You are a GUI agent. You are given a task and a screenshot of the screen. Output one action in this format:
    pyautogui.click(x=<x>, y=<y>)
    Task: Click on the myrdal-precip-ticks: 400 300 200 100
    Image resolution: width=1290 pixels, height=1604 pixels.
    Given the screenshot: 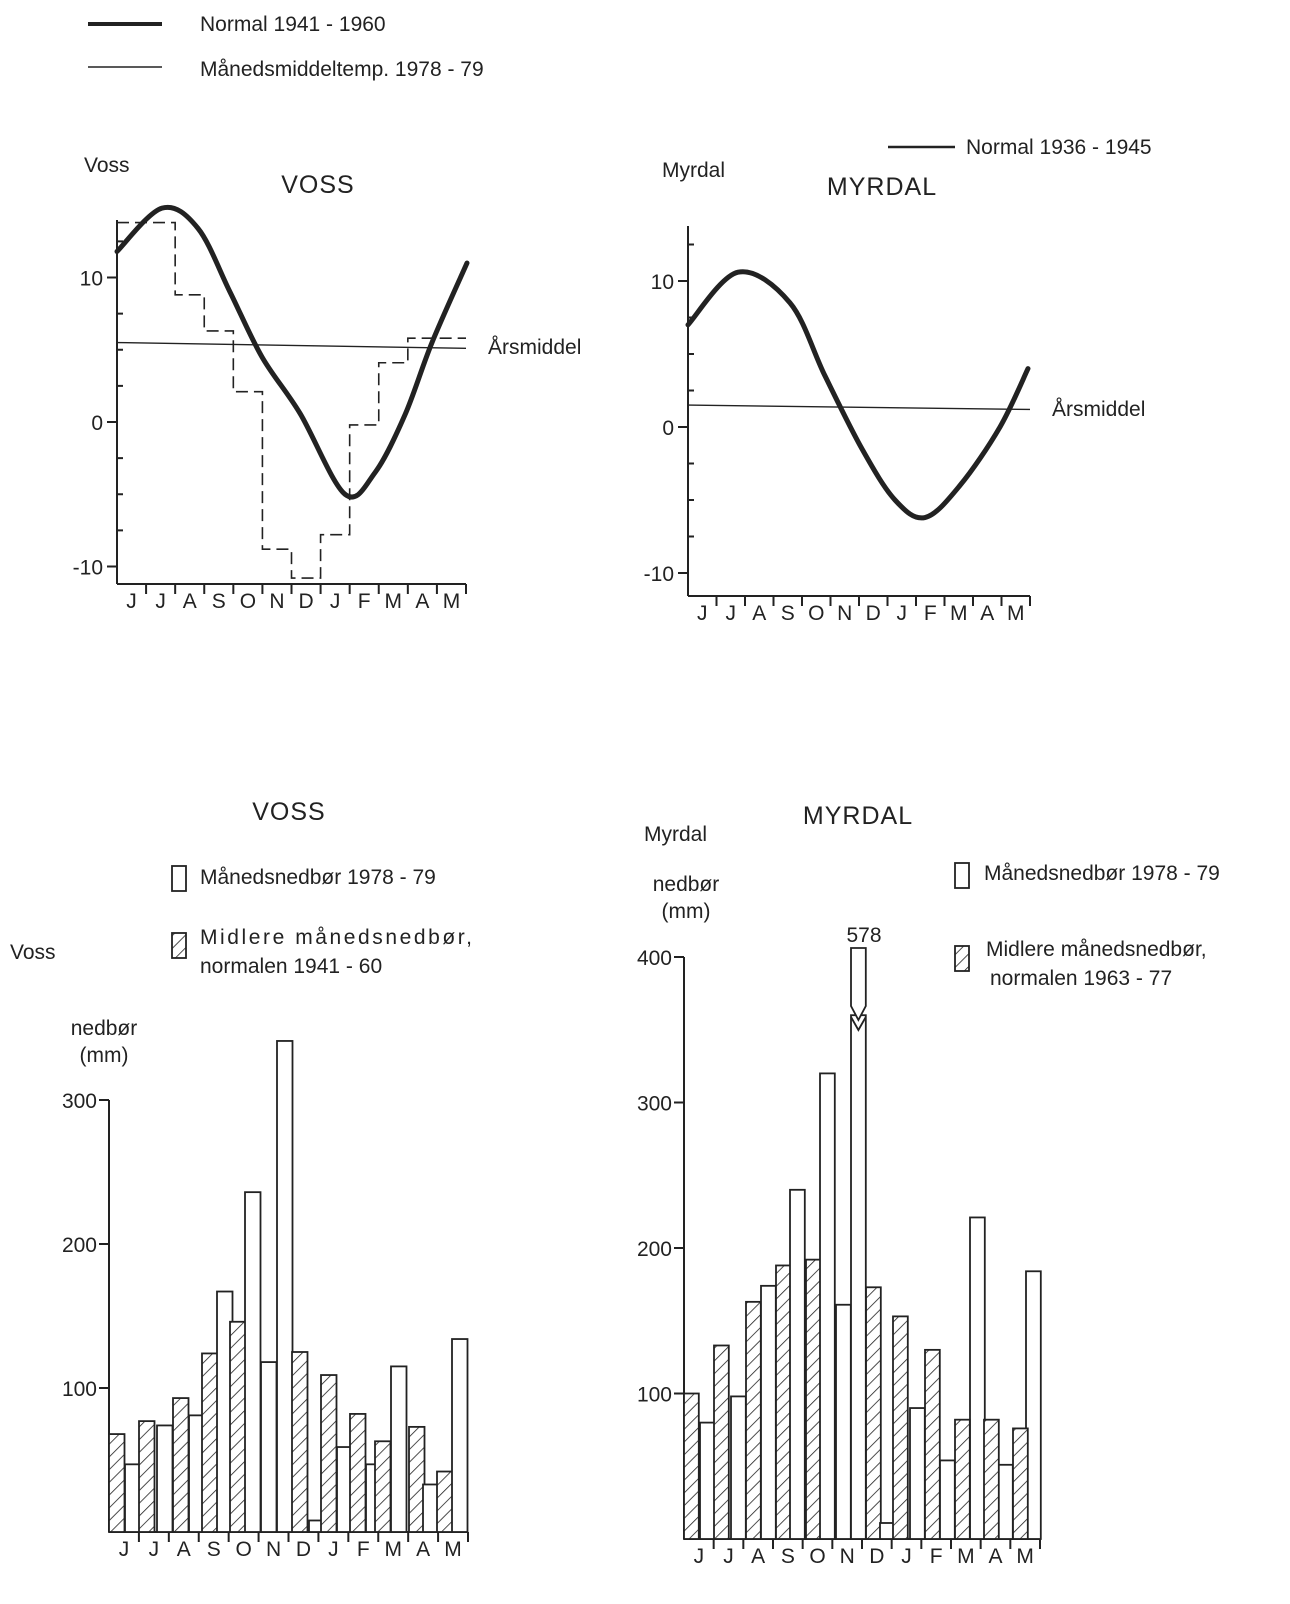 What is the action you would take?
    pyautogui.click(x=654, y=1177)
    